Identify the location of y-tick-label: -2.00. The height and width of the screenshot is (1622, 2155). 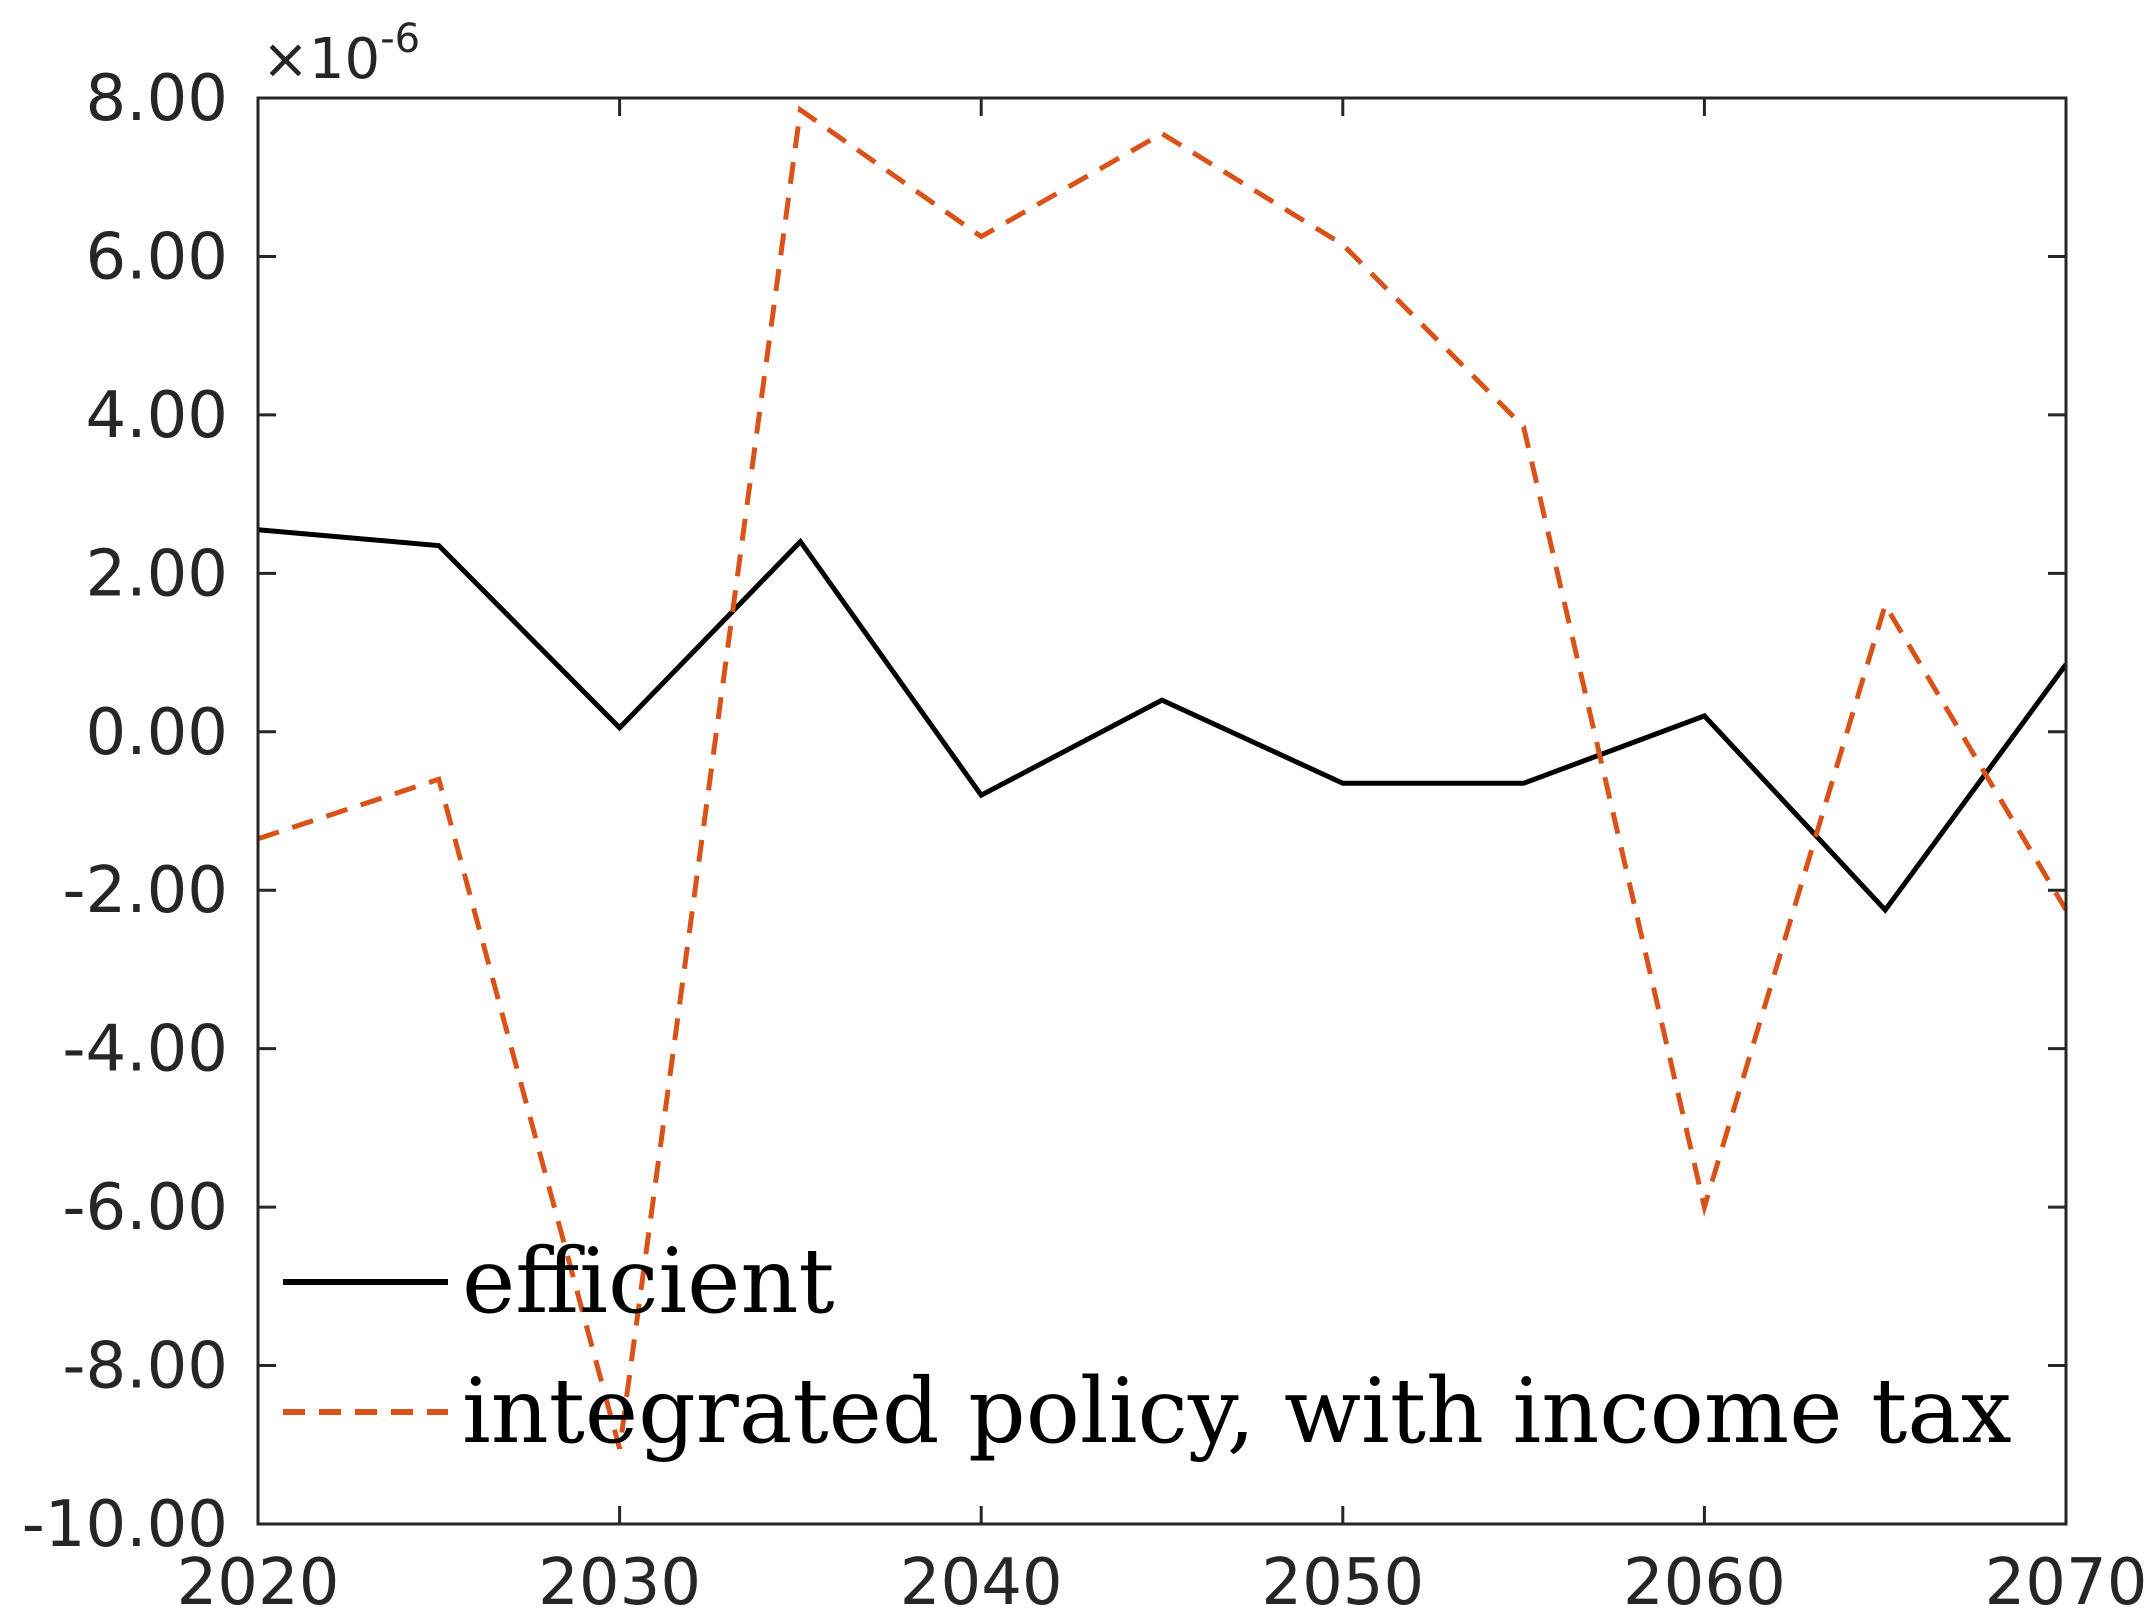
(145, 891).